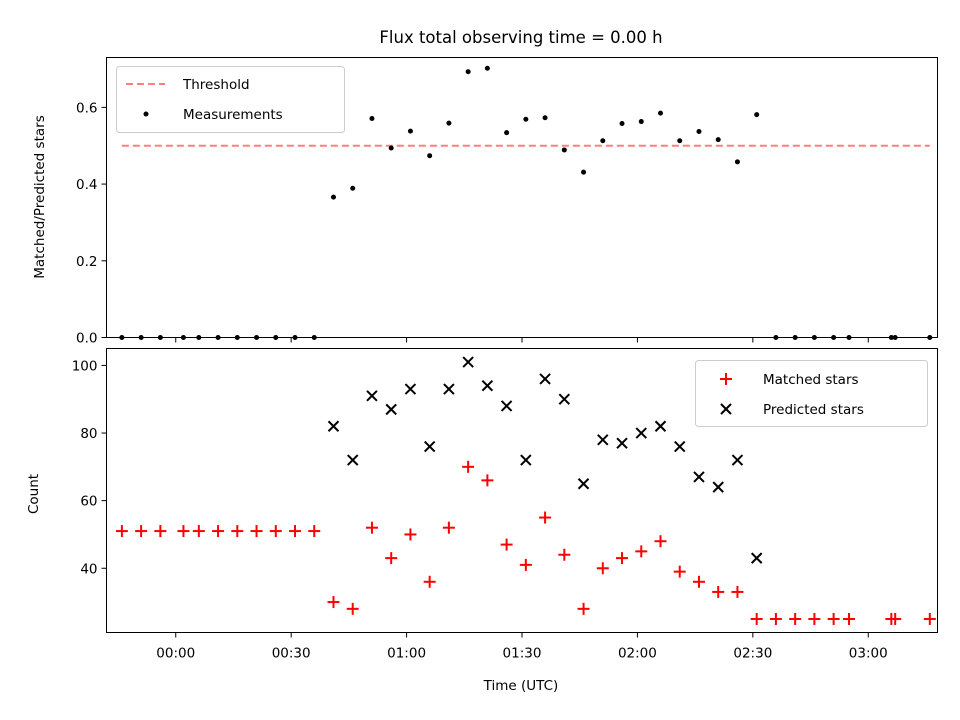  Describe the element at coordinates (88, 502) in the screenshot. I see `bottom-ytick-label: 60` at that location.